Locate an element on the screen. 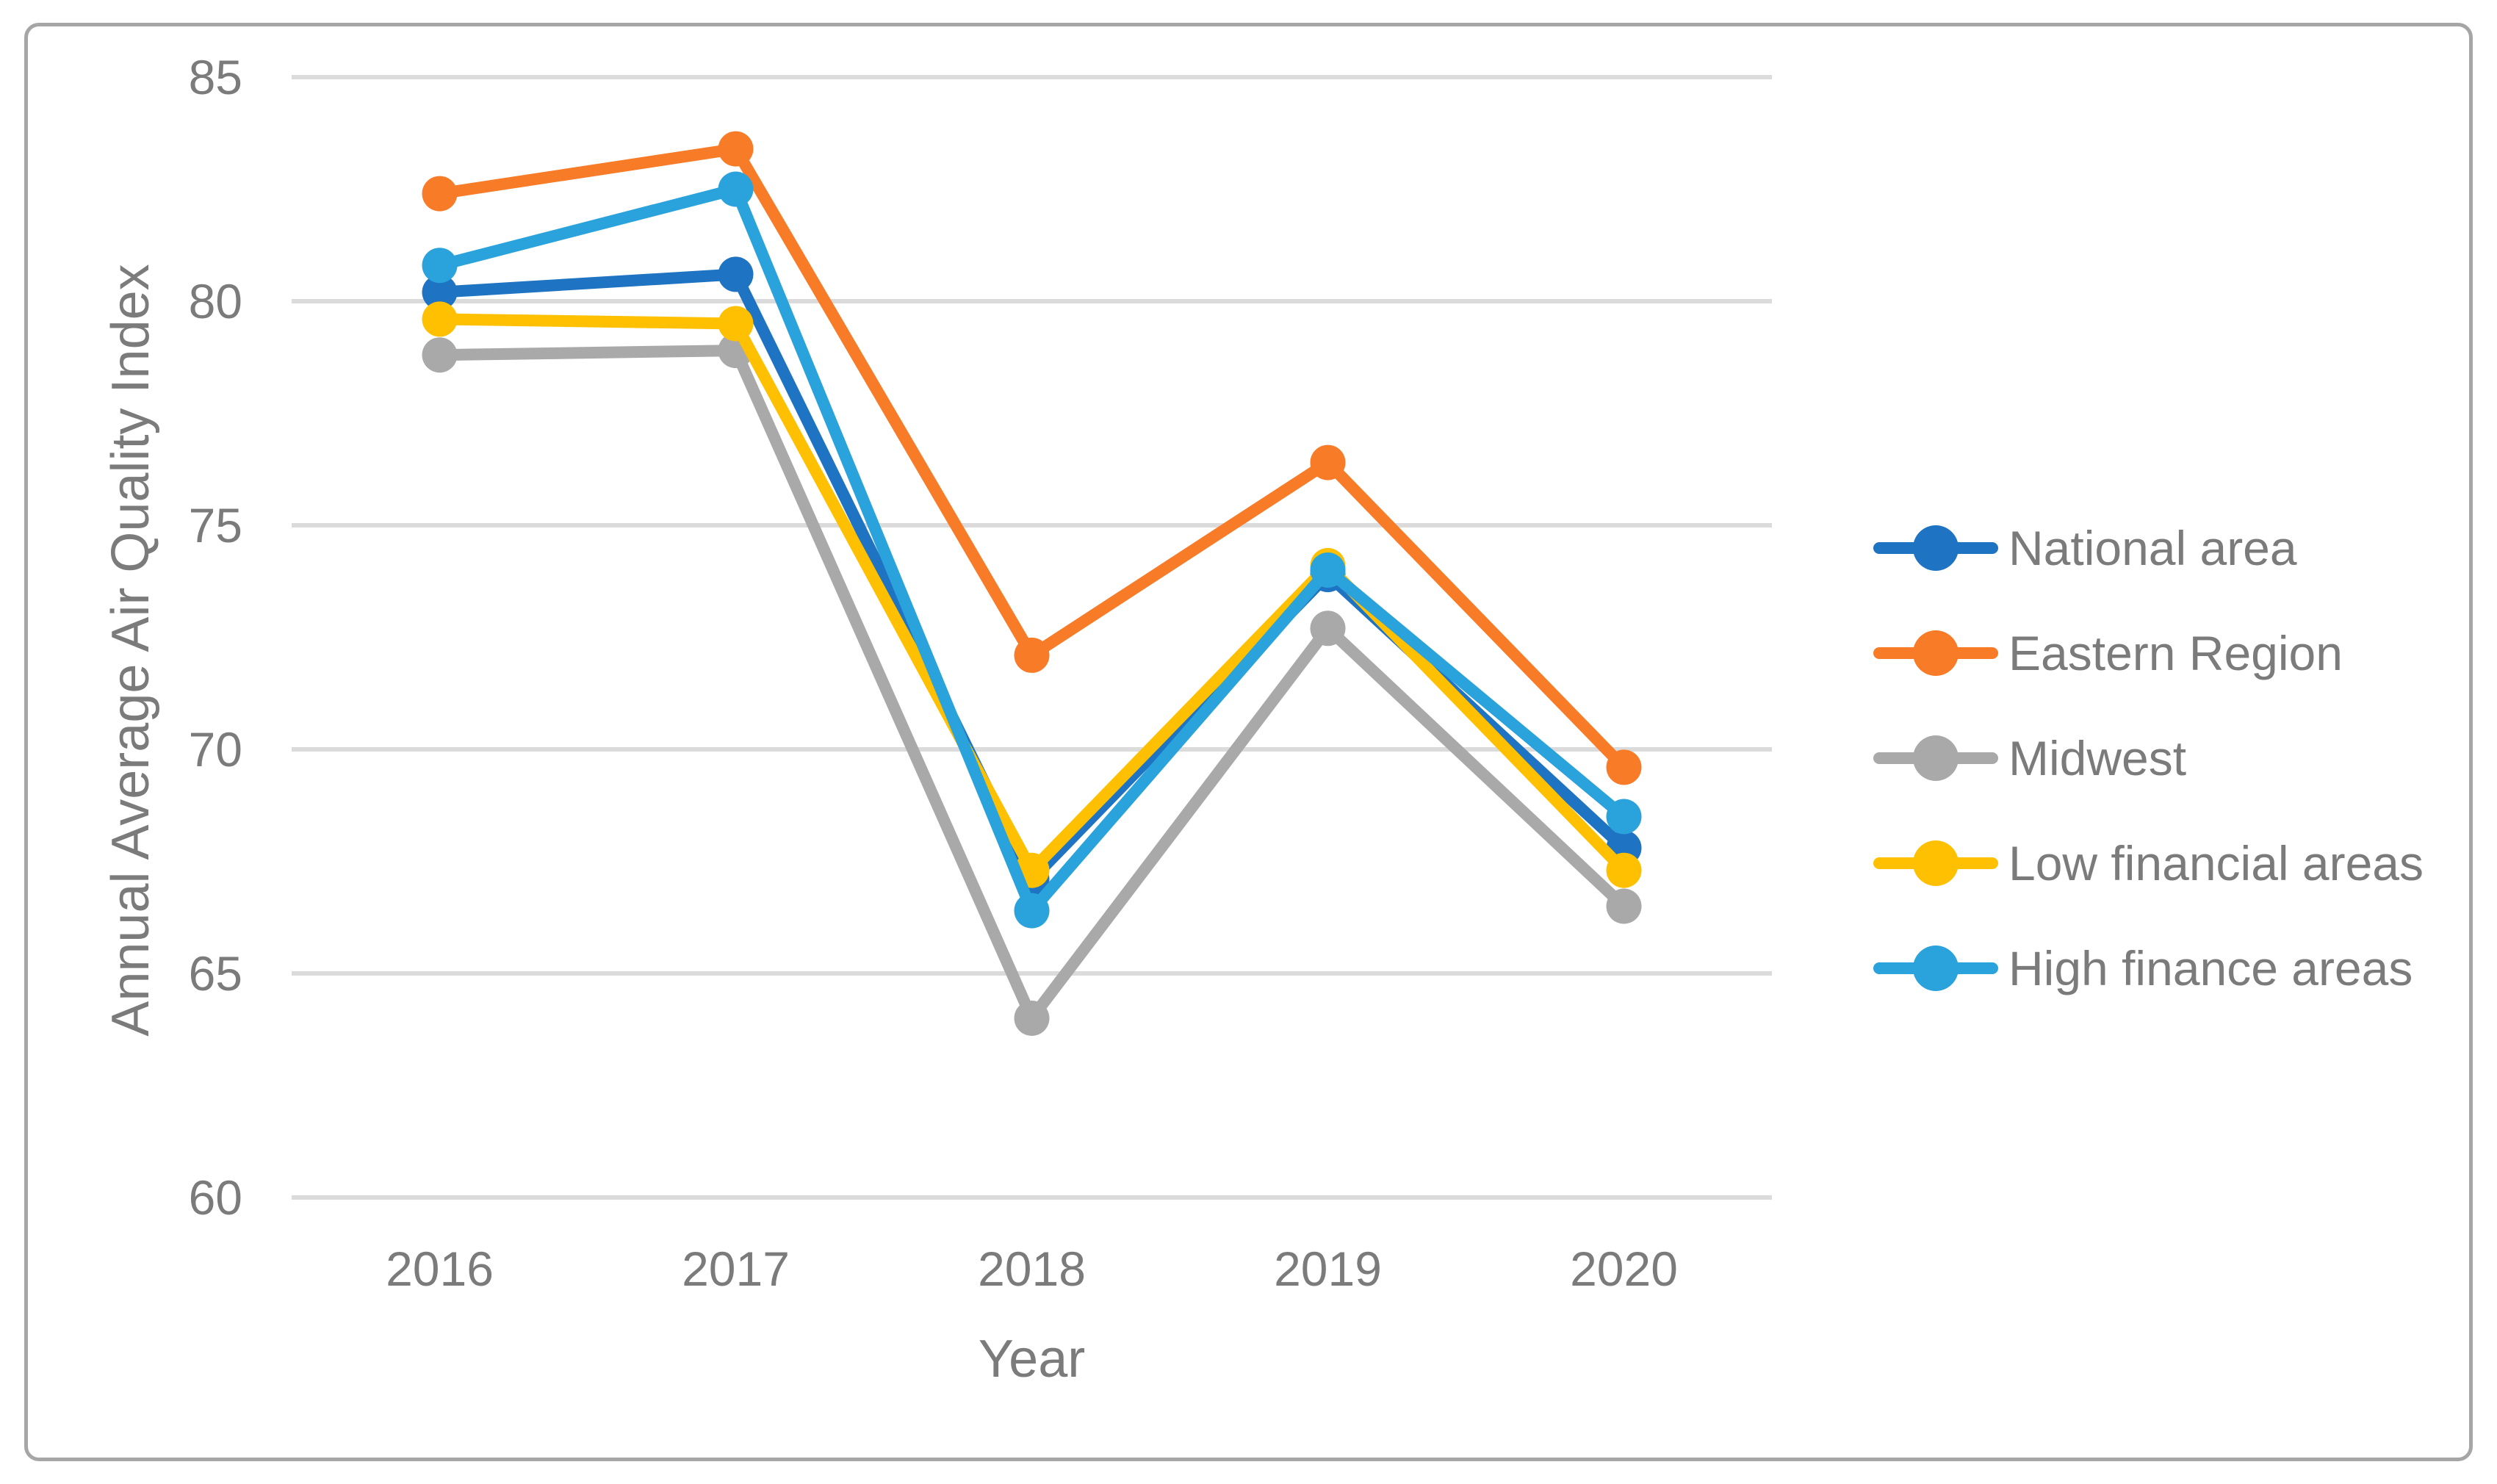 The image size is (2497, 1484). data-point-high-finance-areas-2016 is located at coordinates (440, 266).